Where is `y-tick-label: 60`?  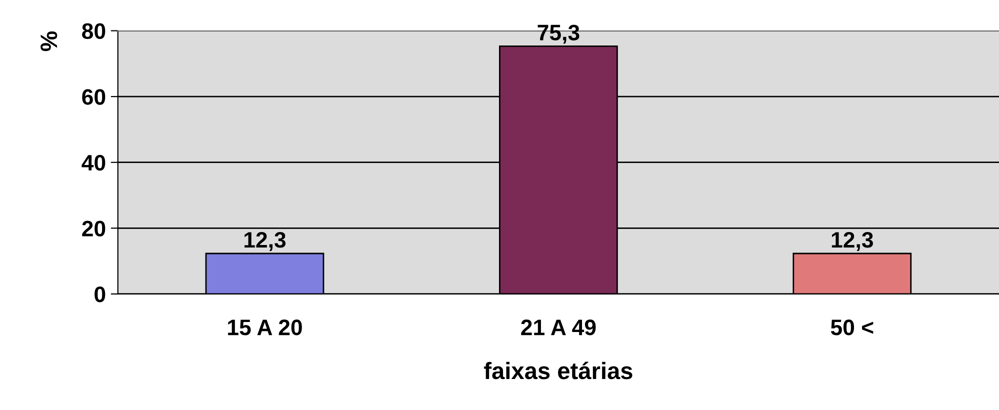
y-tick-label: 60 is located at coordinates (94, 97).